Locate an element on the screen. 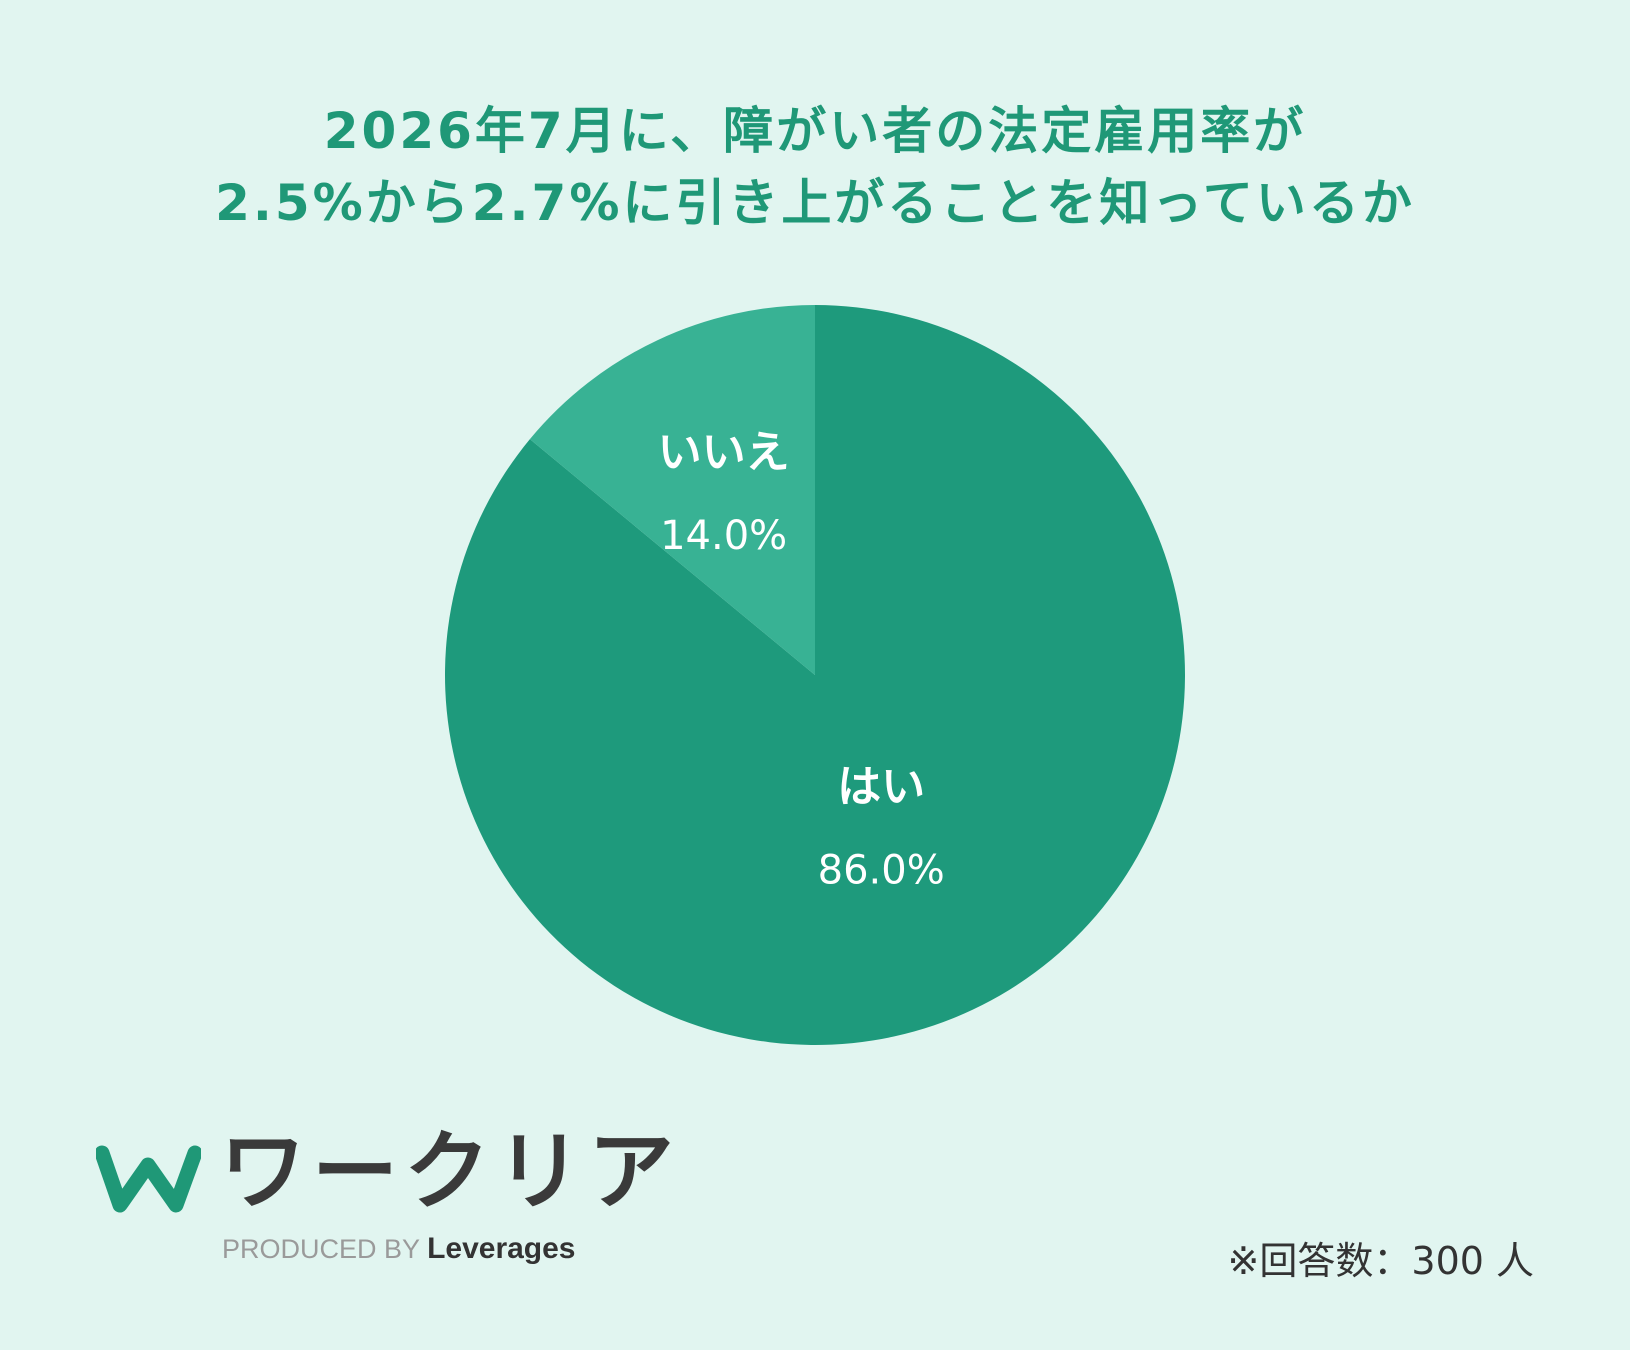 The height and width of the screenshot is (1350, 1630). pie-value-0: 86.0% is located at coordinates (881, 871).